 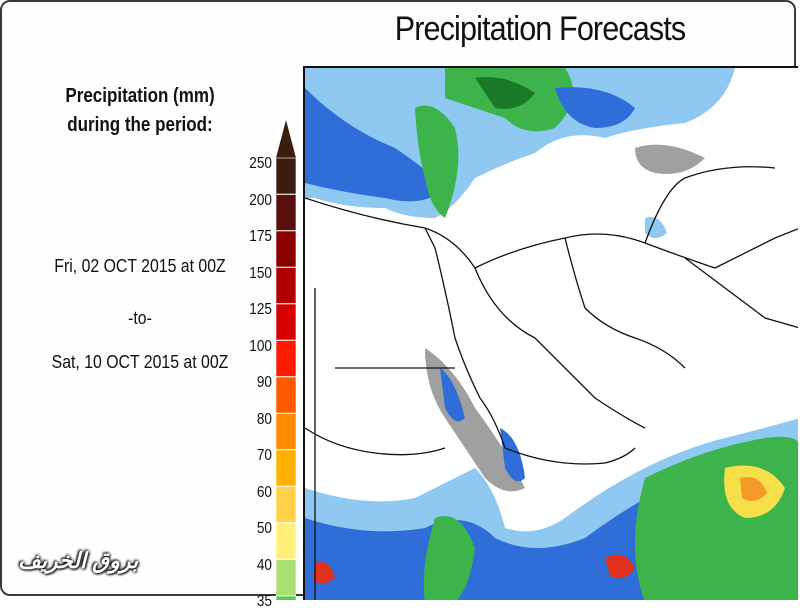 What do you see at coordinates (264, 419) in the screenshot?
I see `colorbar-tick-label: 80` at bounding box center [264, 419].